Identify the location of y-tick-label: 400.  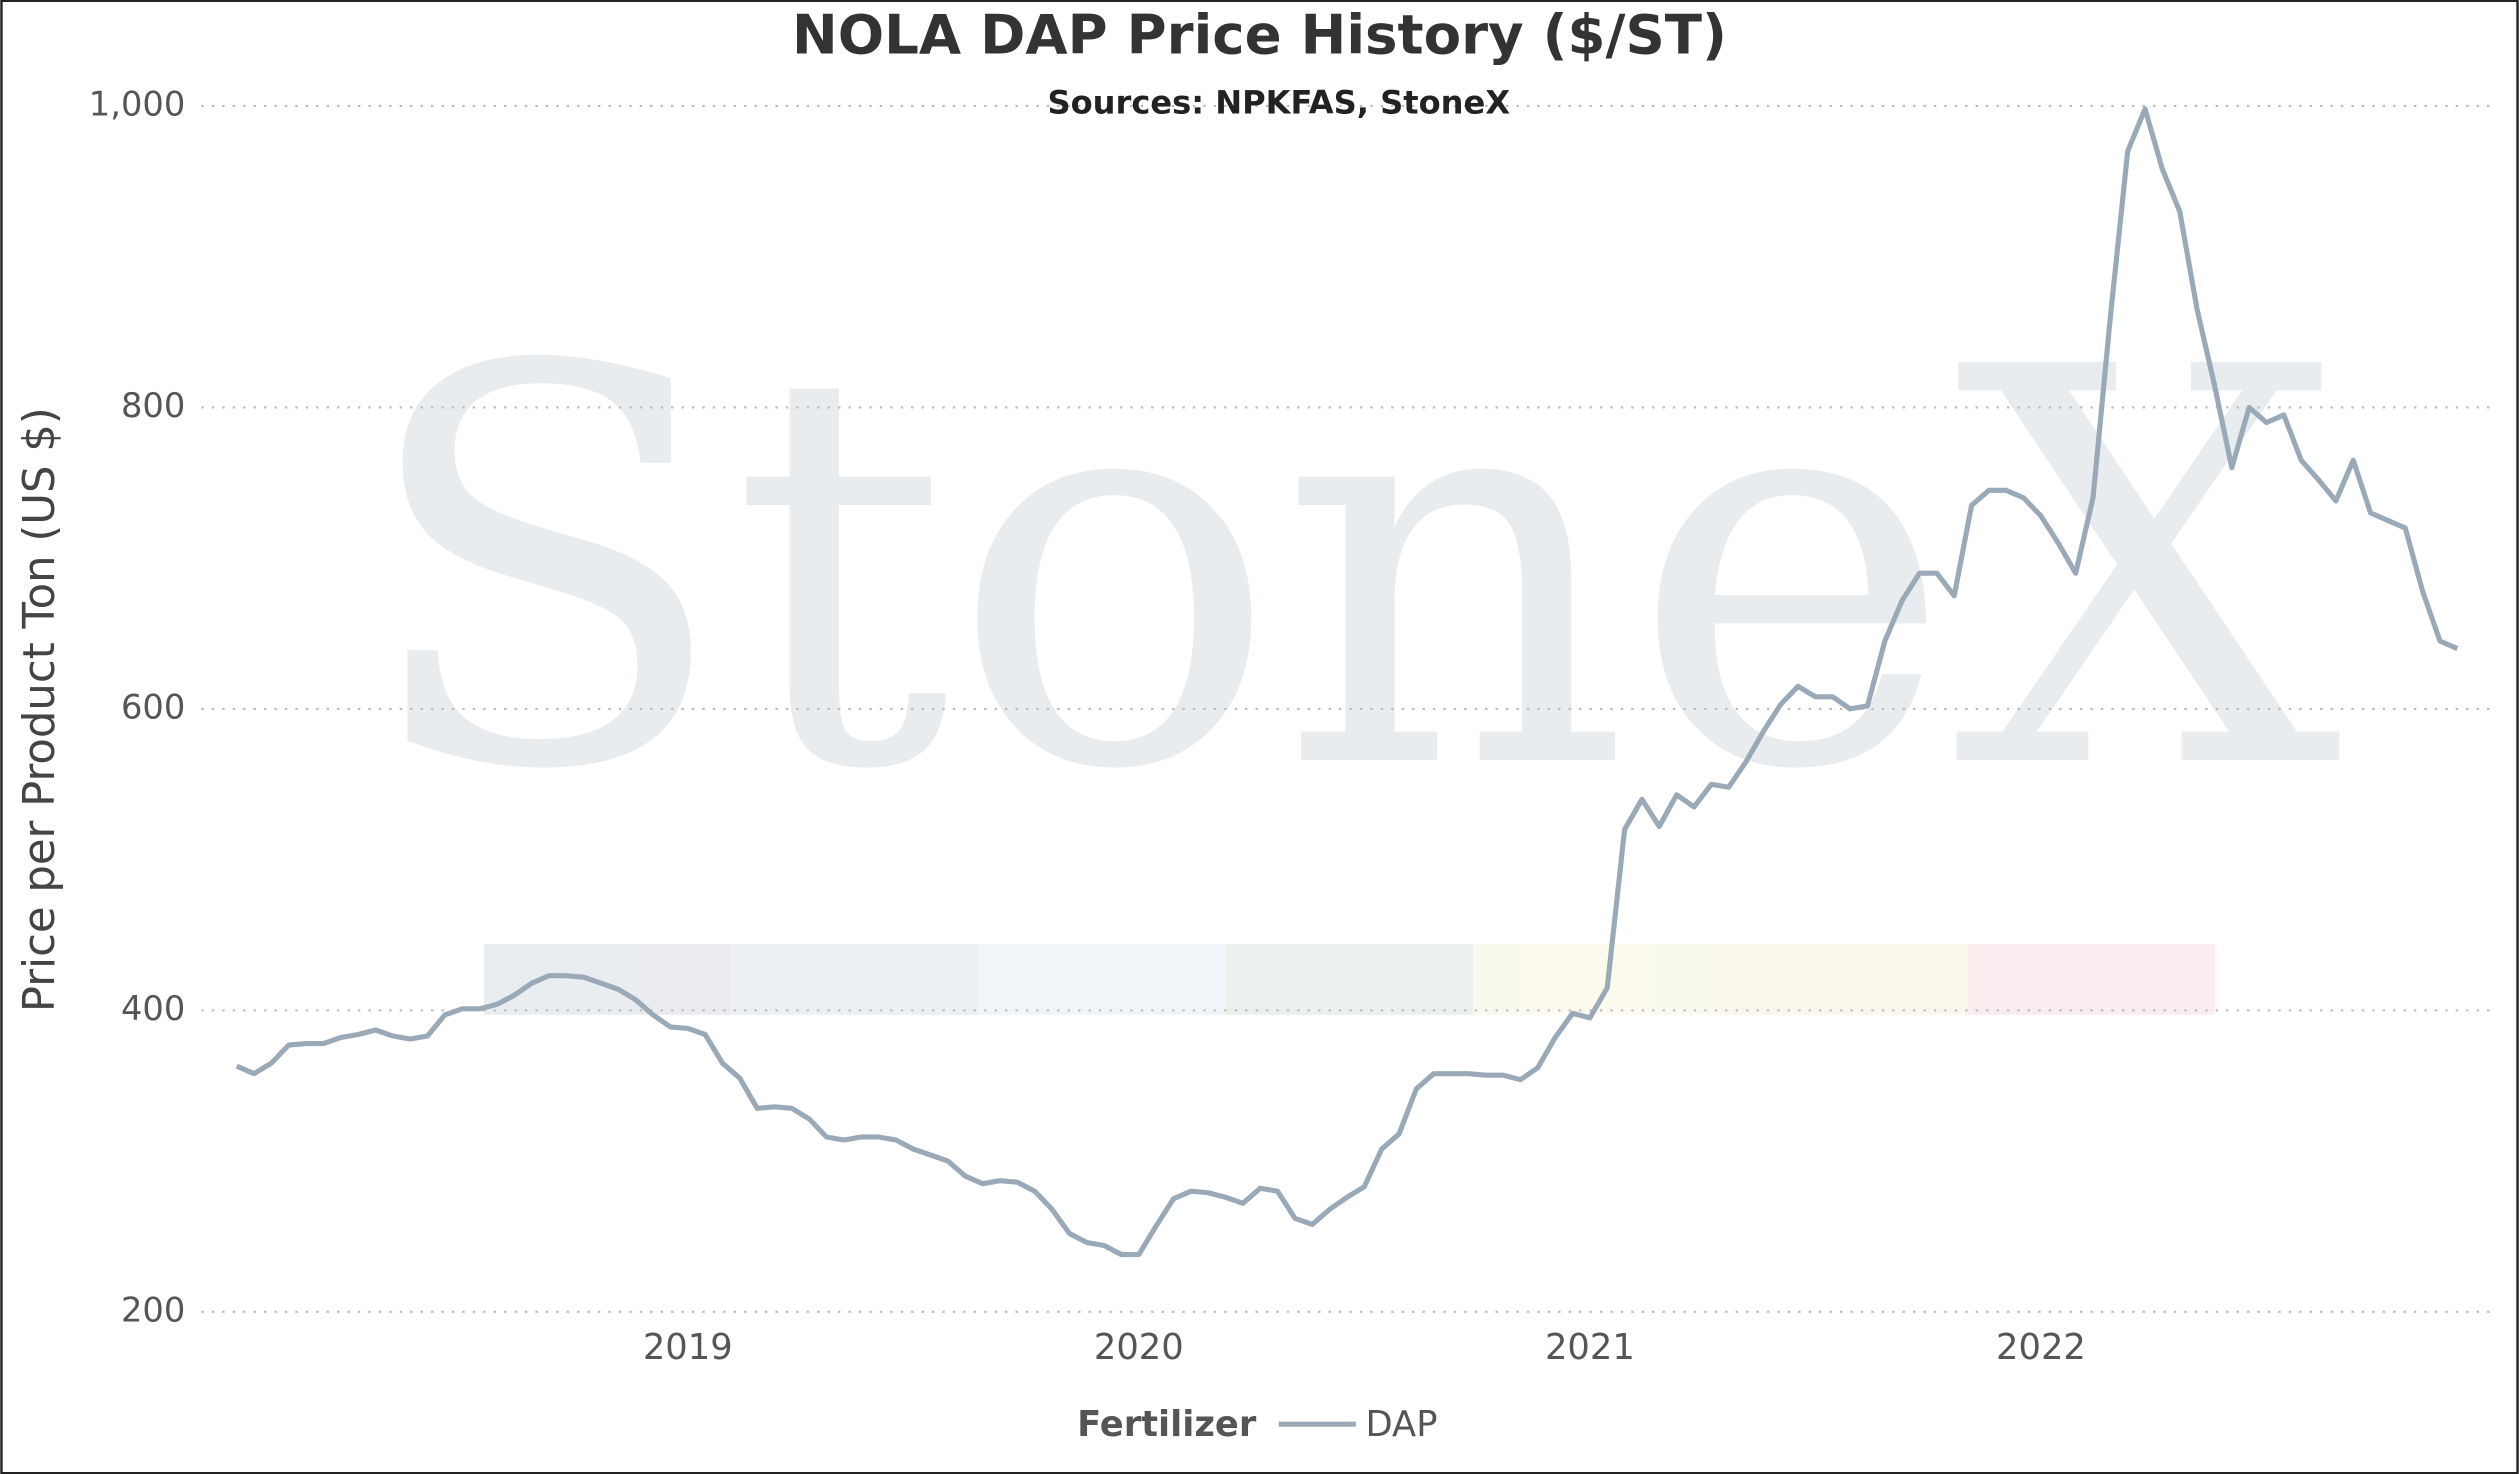
(153, 1008).